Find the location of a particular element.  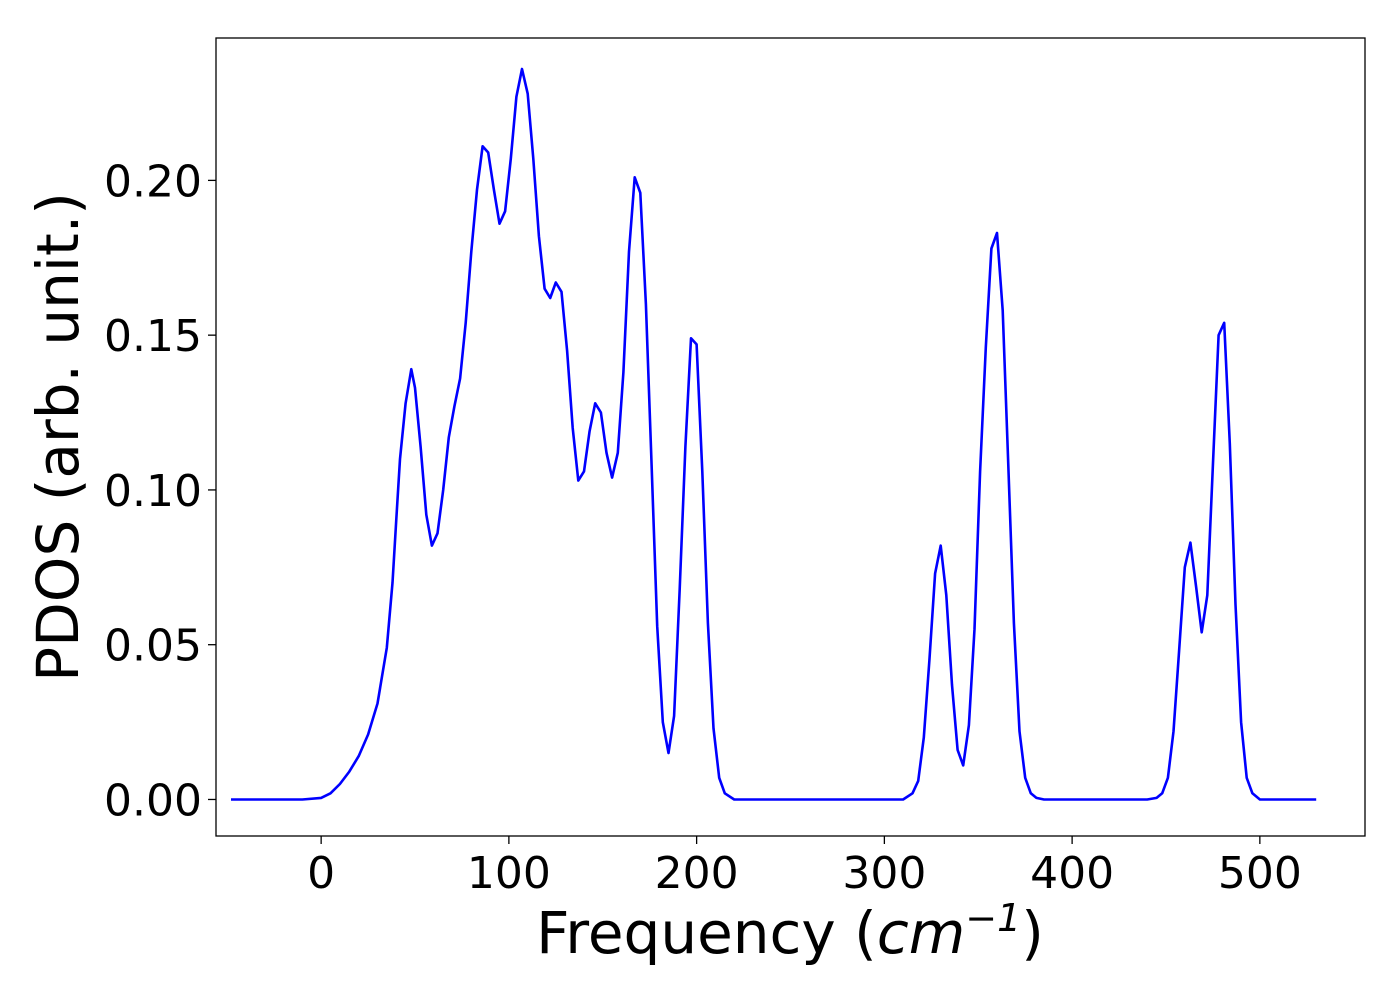

y-axis-label: PDOS (arb. unit.) is located at coordinates (58, 437).